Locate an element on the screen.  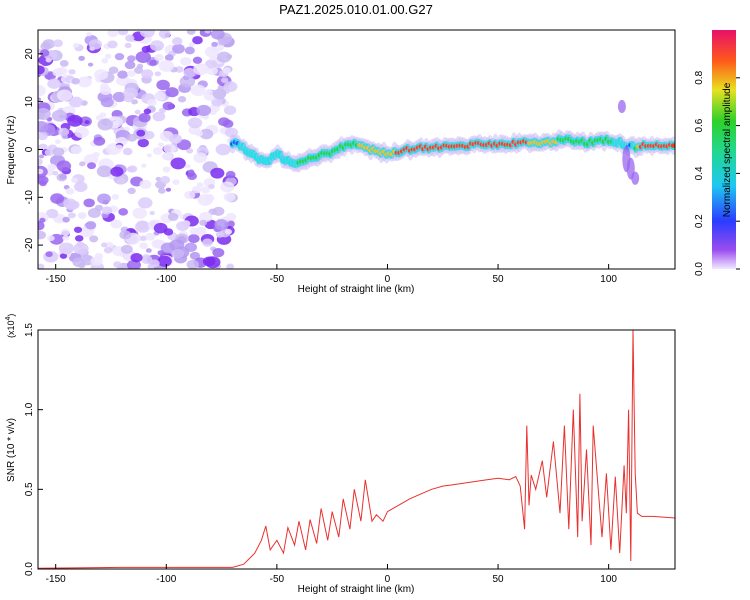
snr-x-tick-label: -50 is located at coordinates (277, 579).